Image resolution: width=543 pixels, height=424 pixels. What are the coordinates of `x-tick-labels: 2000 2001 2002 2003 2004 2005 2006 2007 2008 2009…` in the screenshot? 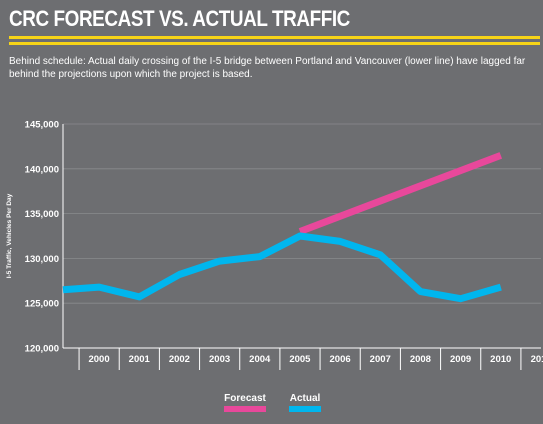 It's located at (315, 359).